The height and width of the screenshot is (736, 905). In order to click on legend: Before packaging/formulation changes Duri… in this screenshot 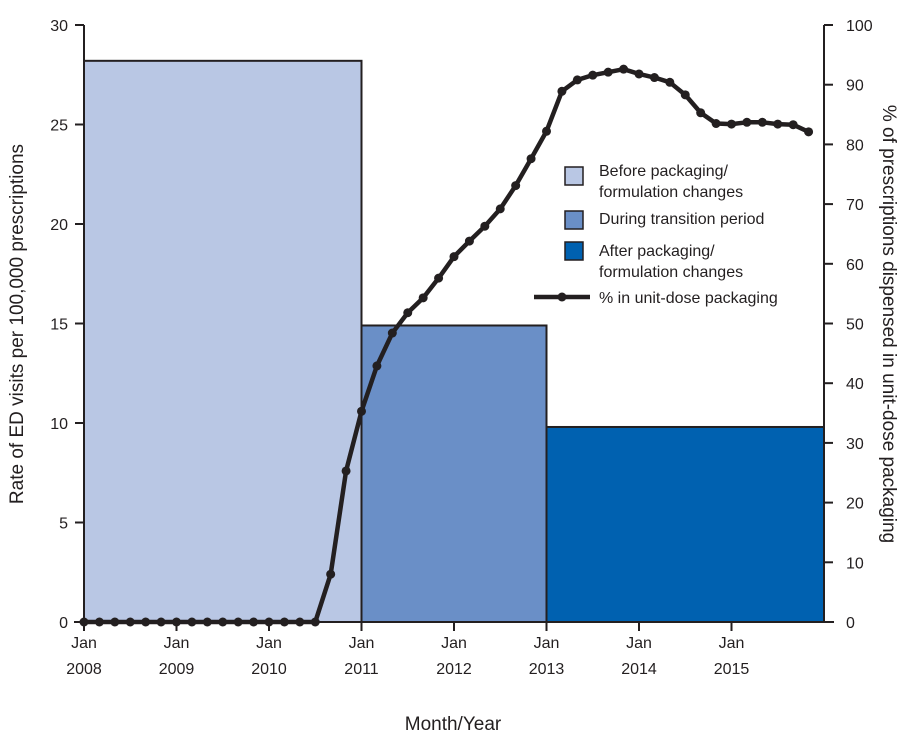, I will do `click(656, 235)`.